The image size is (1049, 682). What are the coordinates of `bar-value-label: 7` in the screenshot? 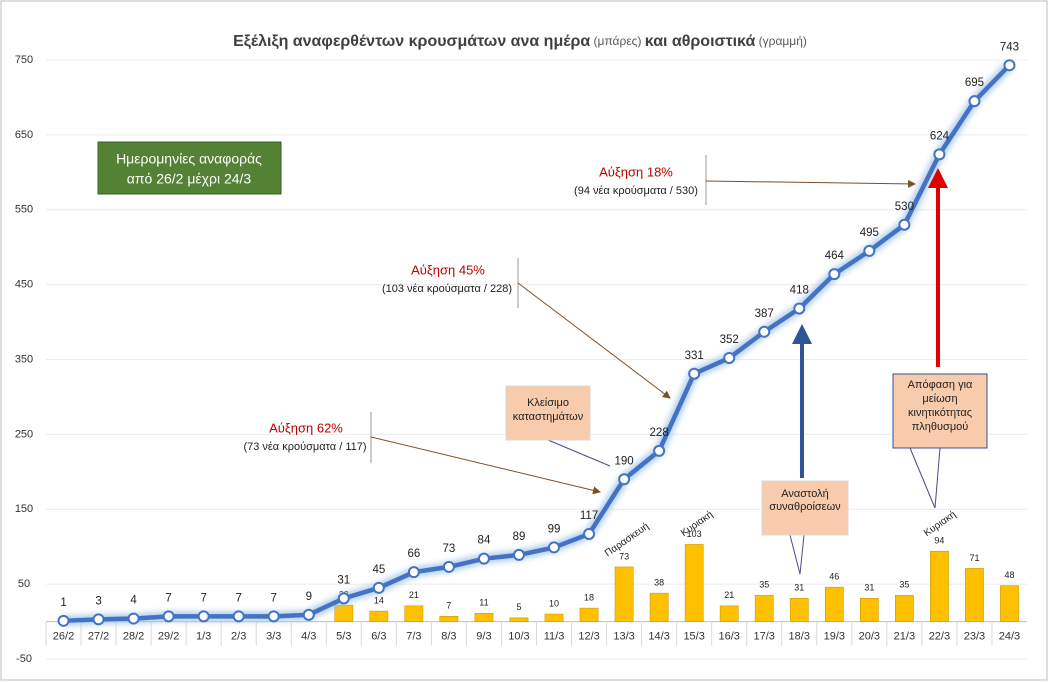 It's located at (448, 606).